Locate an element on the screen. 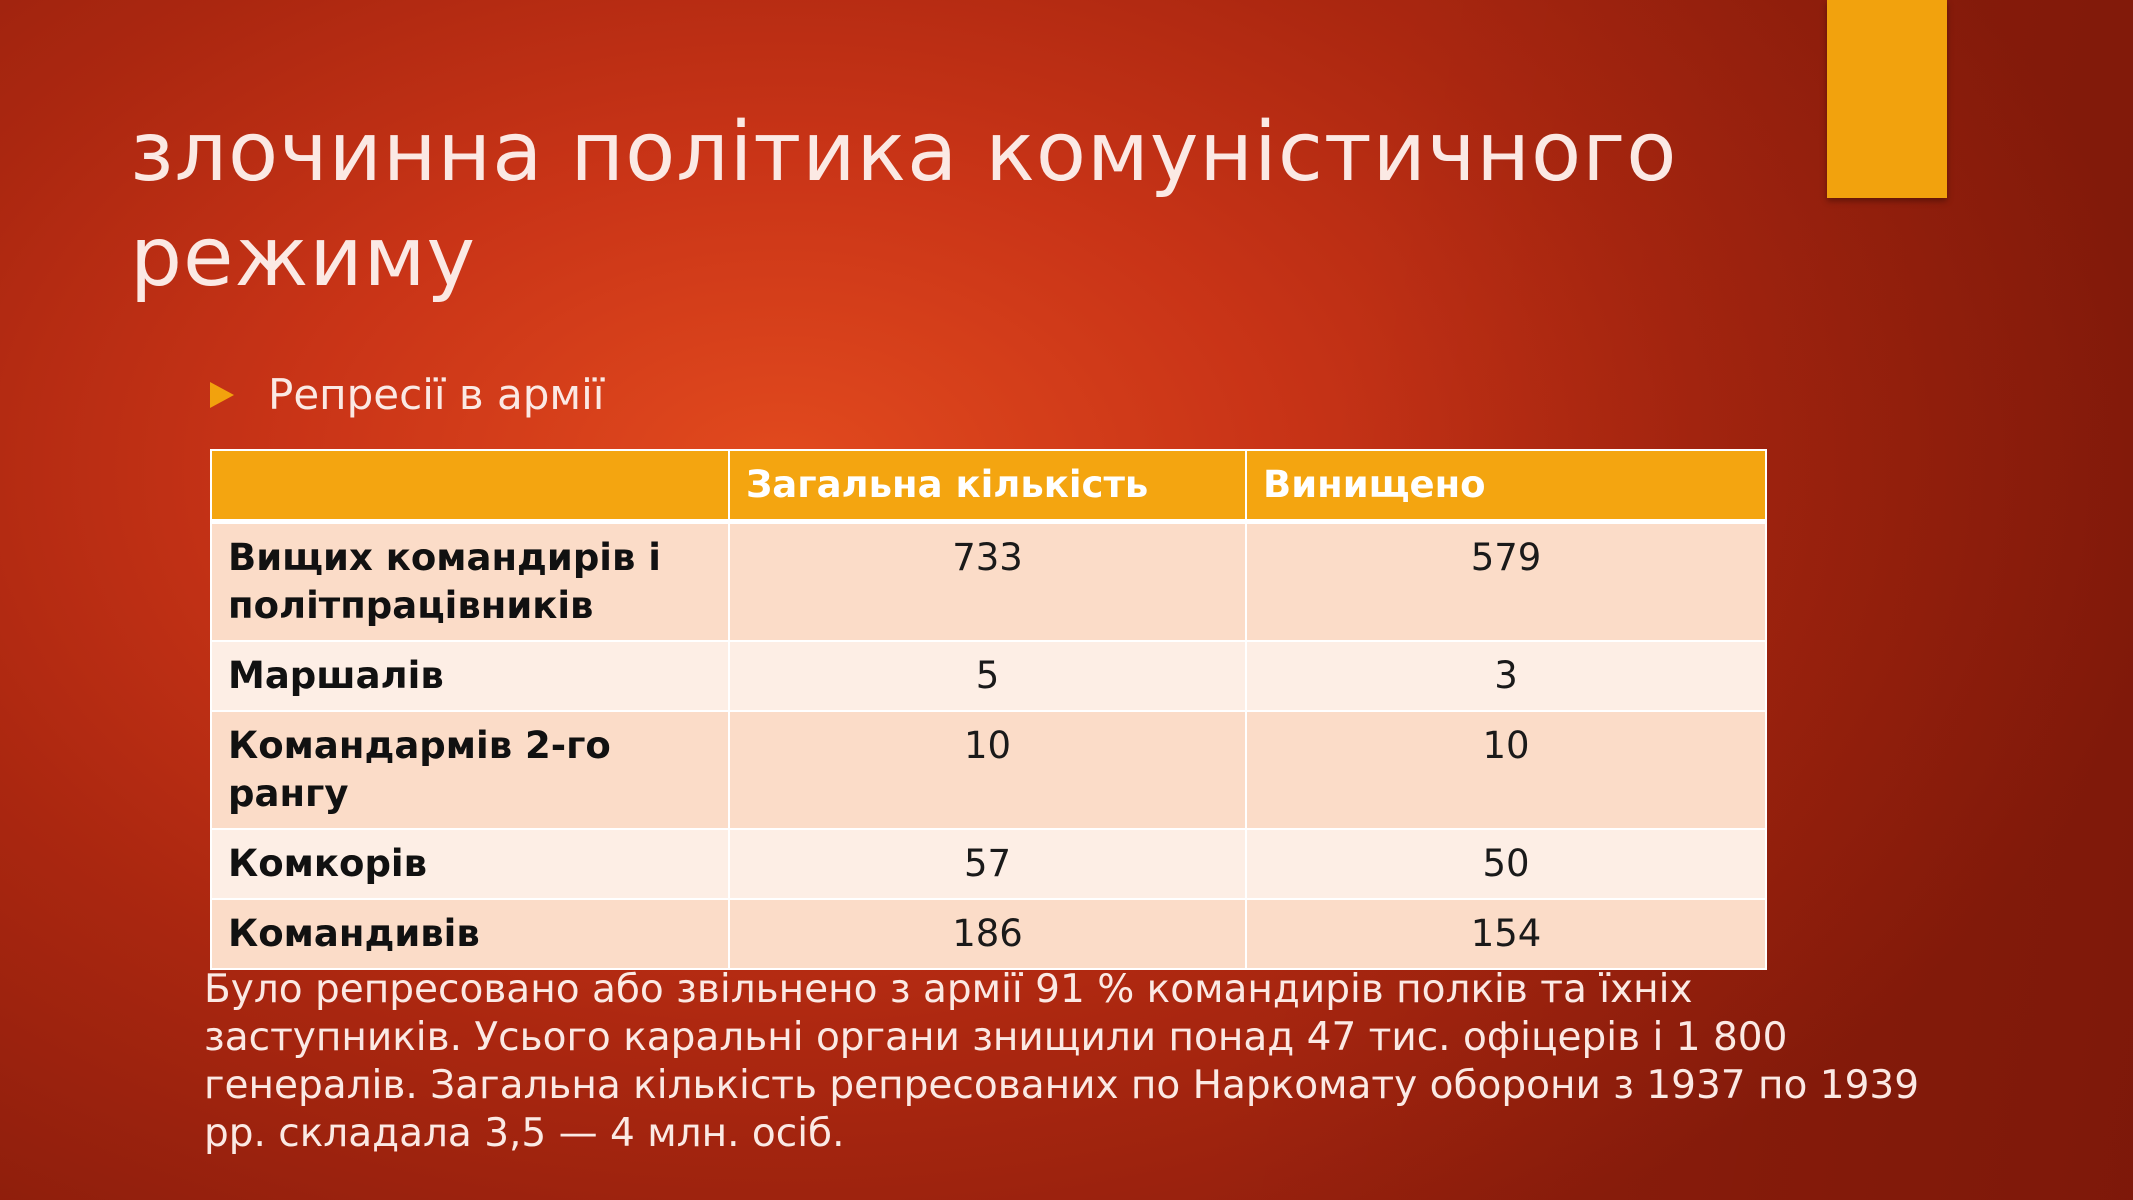 This screenshot has width=2133, height=1200. table-row: Командивів 186 154 is located at coordinates (988, 934).